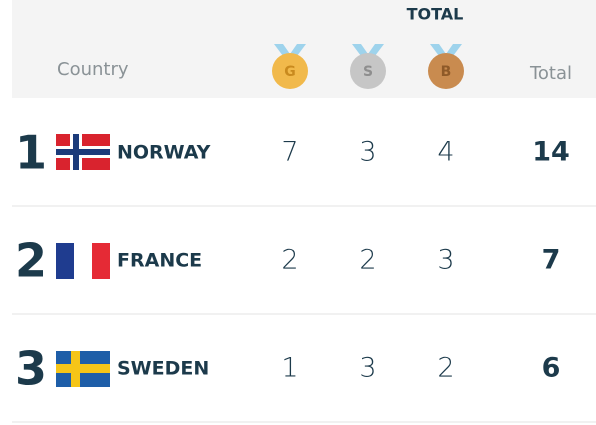 Image resolution: width=596 pixels, height=425 pixels. What do you see at coordinates (445, 152) in the screenshot?
I see `bronze: 4` at bounding box center [445, 152].